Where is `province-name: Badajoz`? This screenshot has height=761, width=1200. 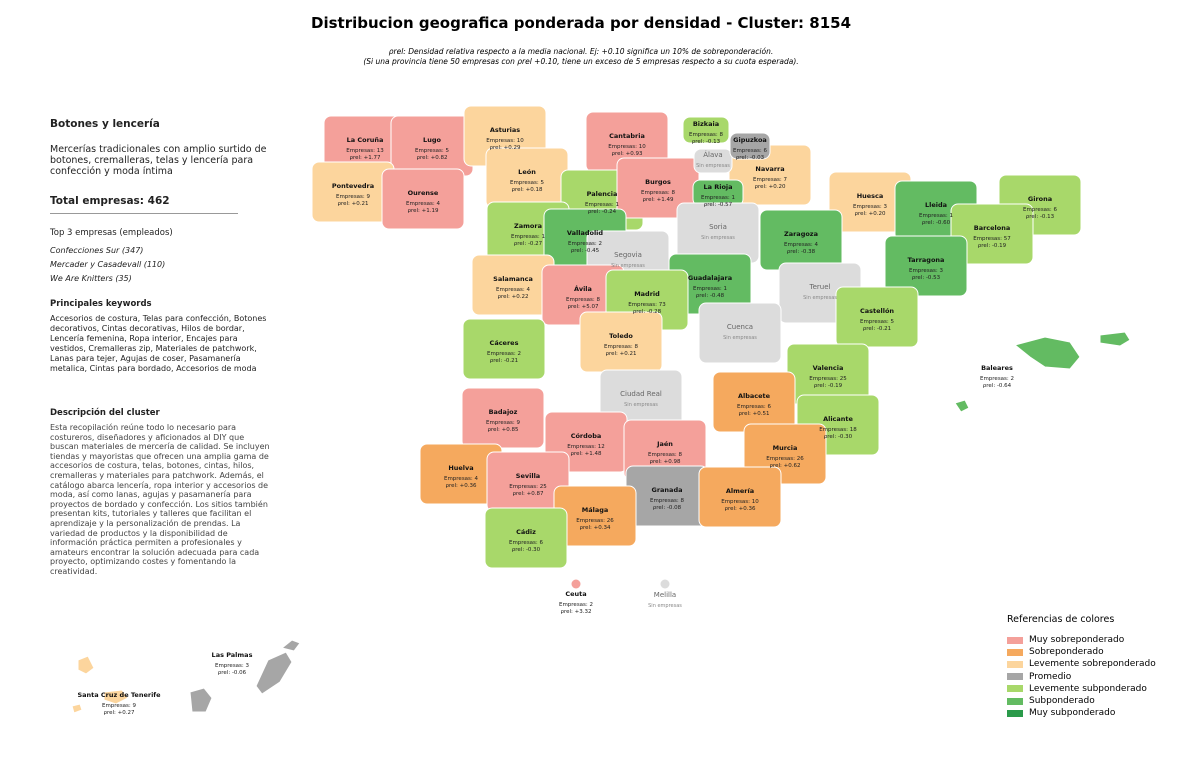 province-name: Badajoz is located at coordinates (503, 412).